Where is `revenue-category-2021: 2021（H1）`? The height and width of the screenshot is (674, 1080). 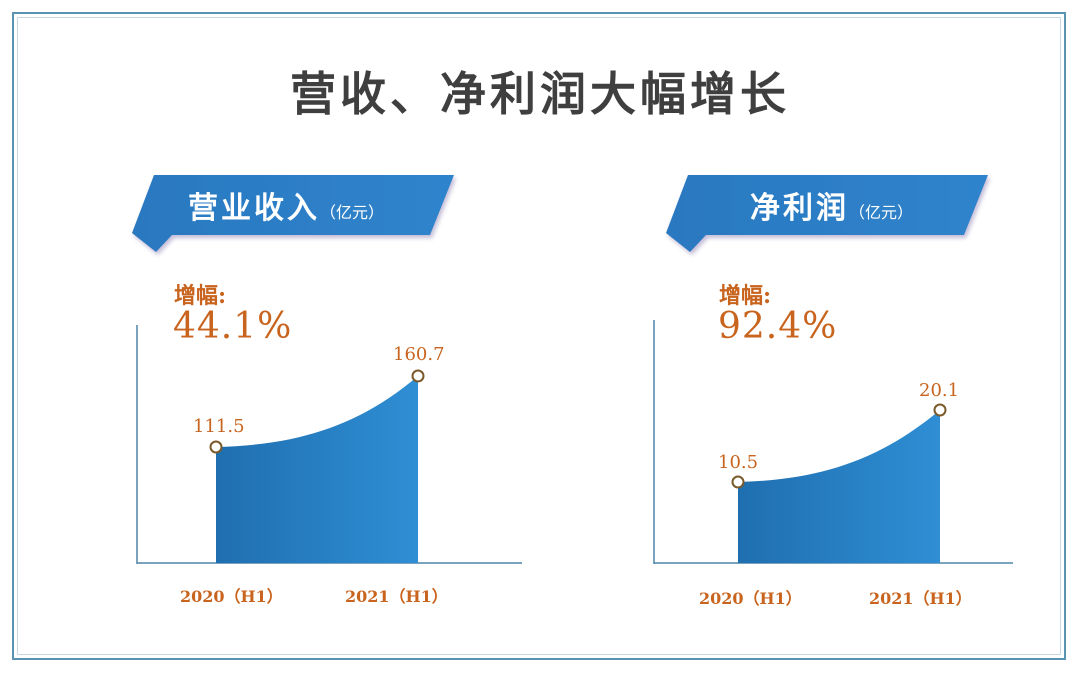
revenue-category-2021: 2021（H1） is located at coordinates (396, 596).